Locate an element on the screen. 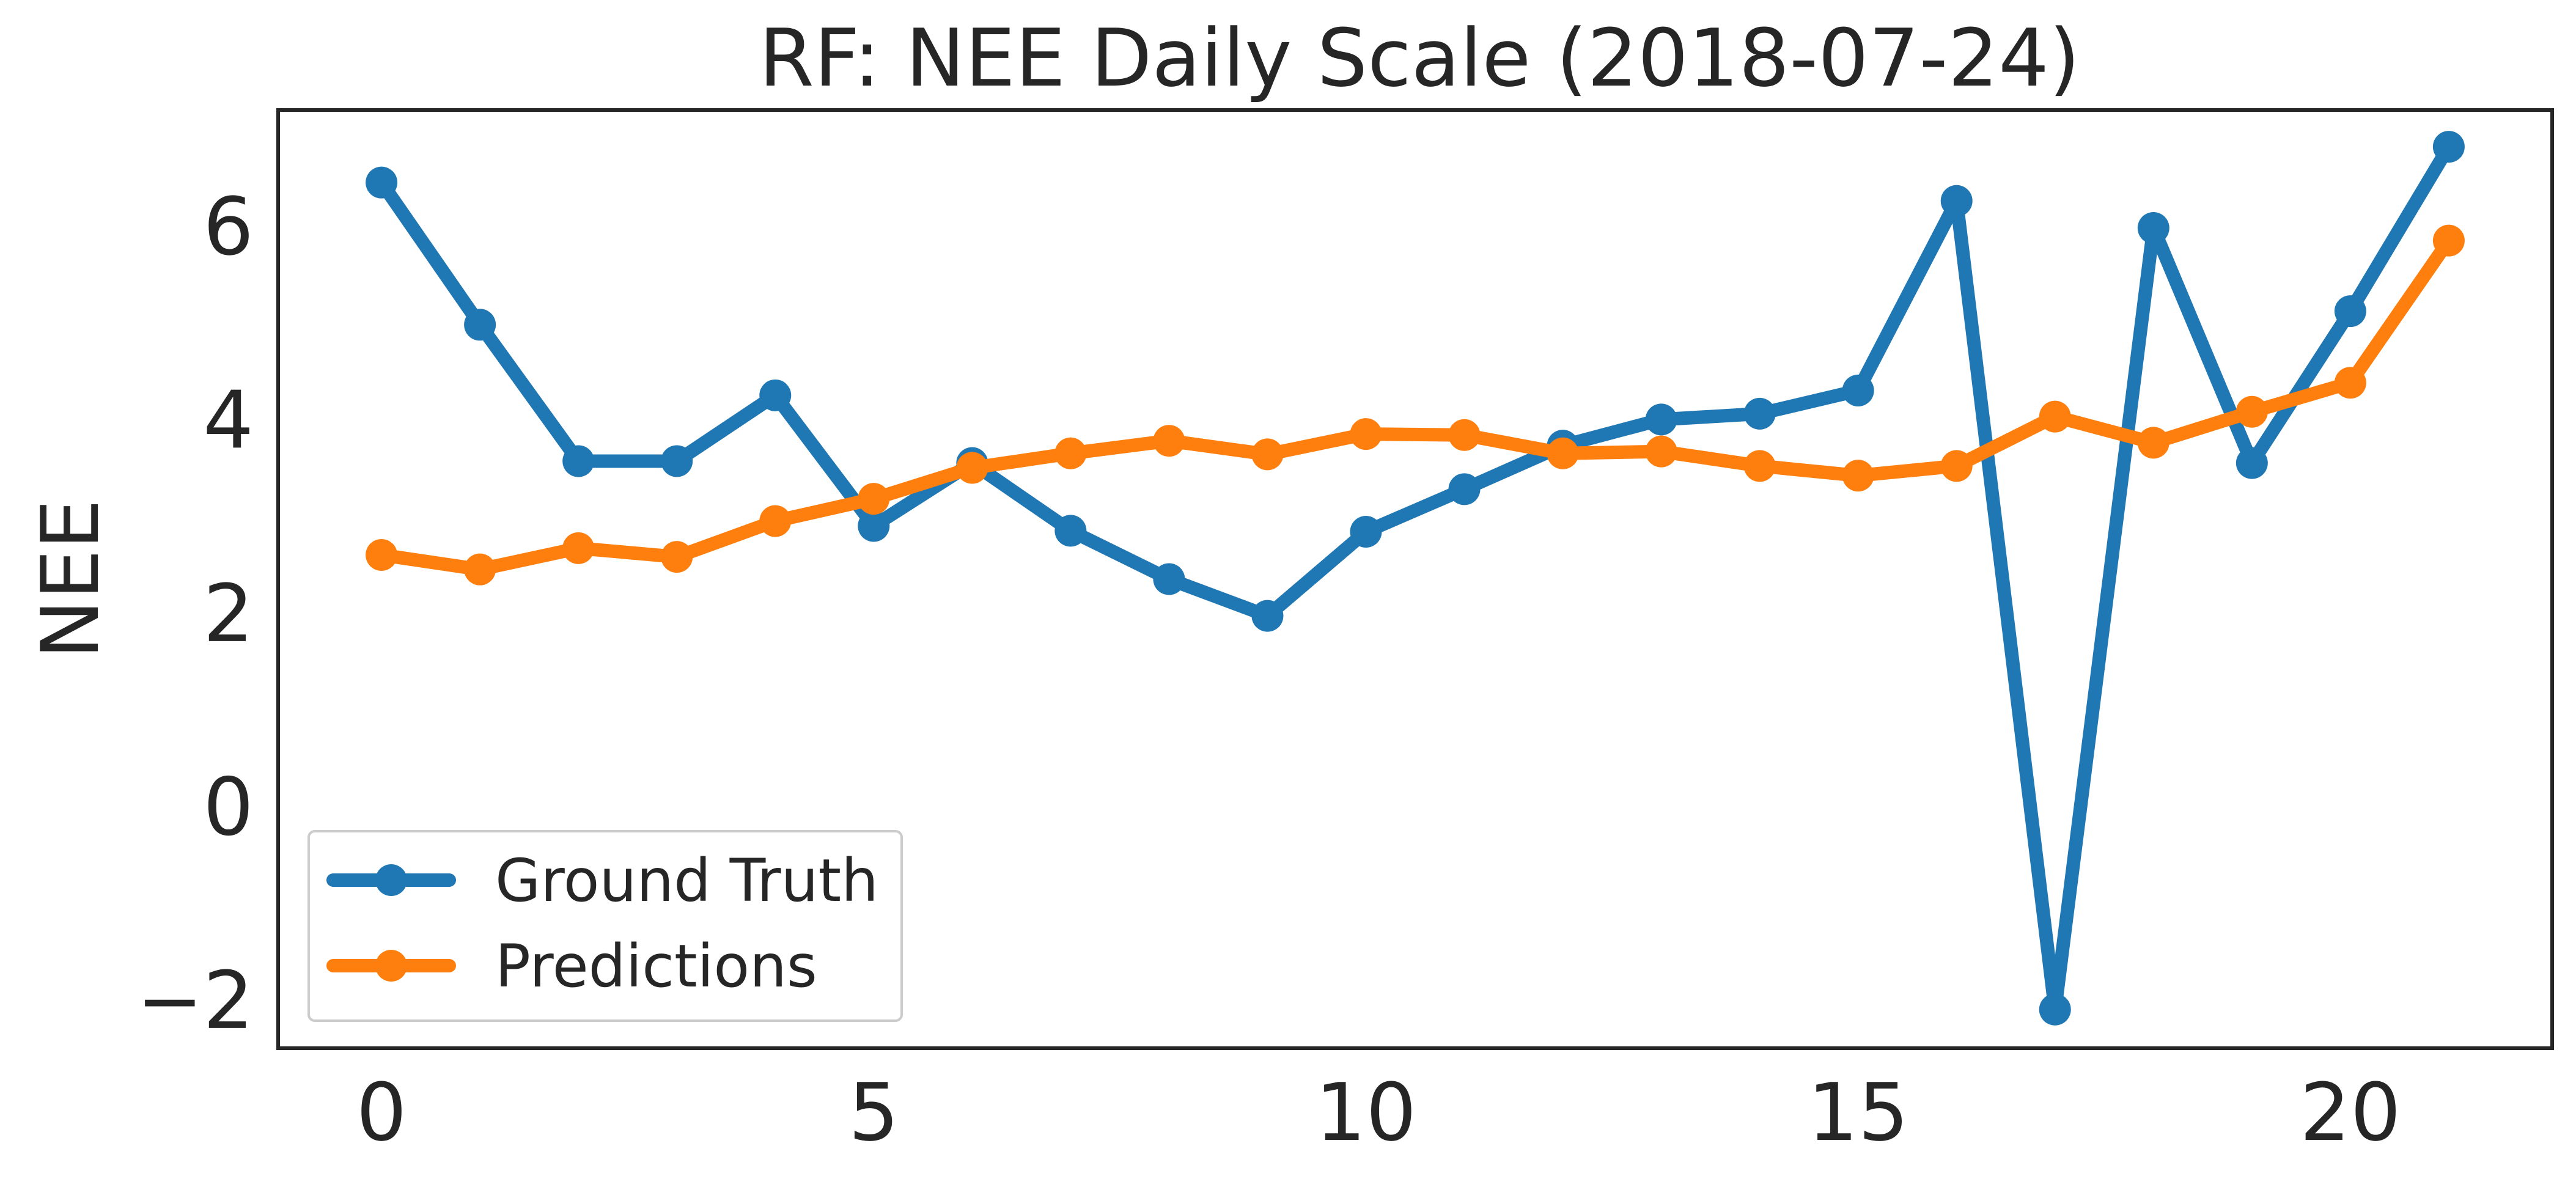 Image resolution: width=2576 pixels, height=1190 pixels. x-tick-label: 15 is located at coordinates (1858, 1112).